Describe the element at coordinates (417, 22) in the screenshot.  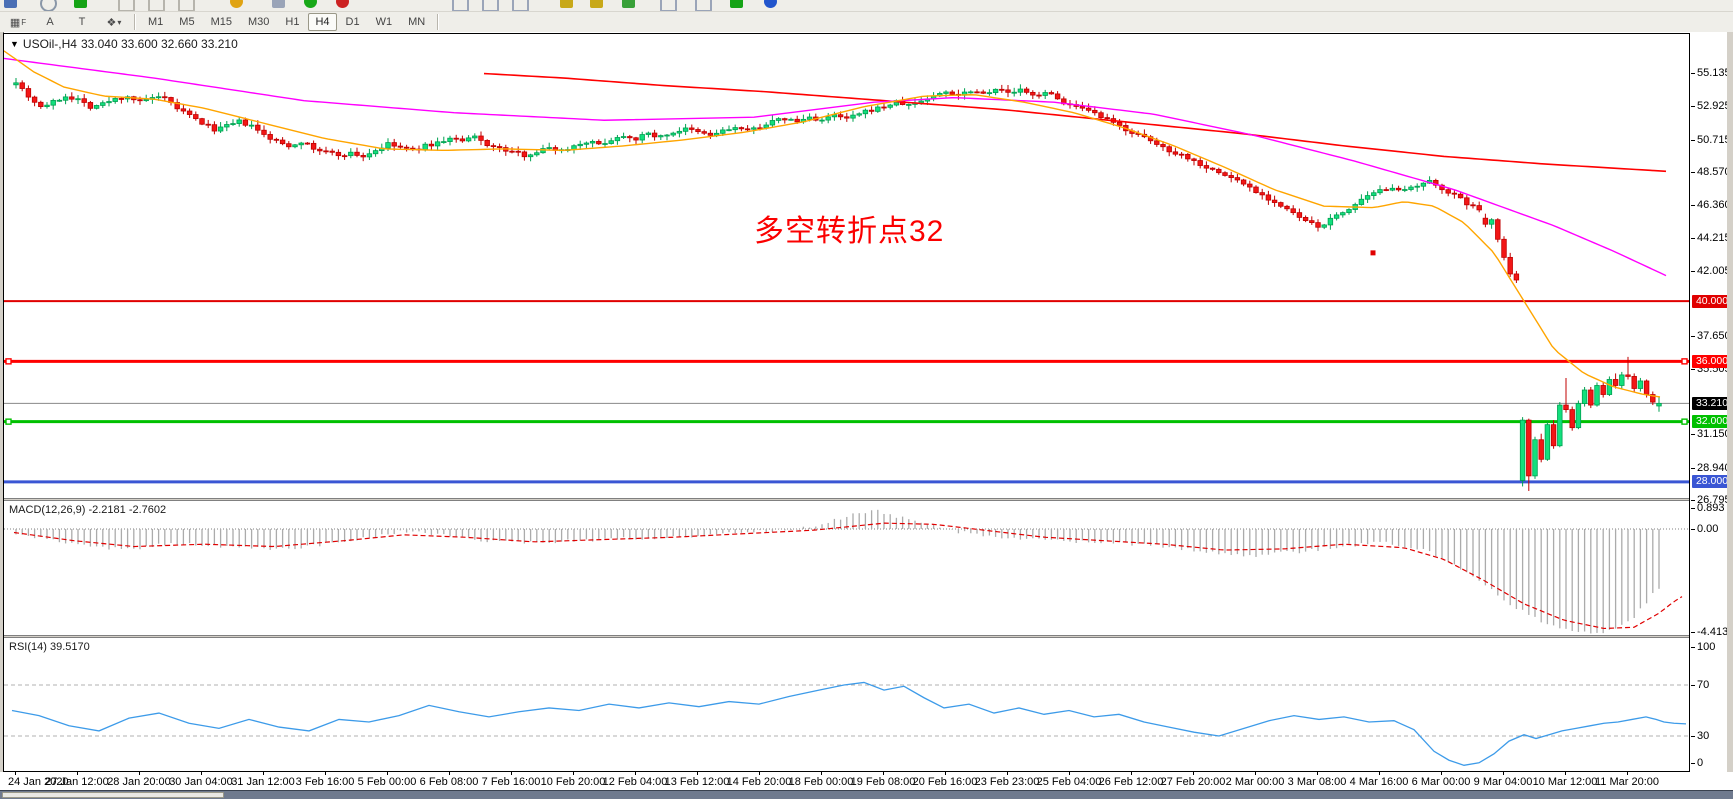
I see `timeframe-button-mn: MN` at that location.